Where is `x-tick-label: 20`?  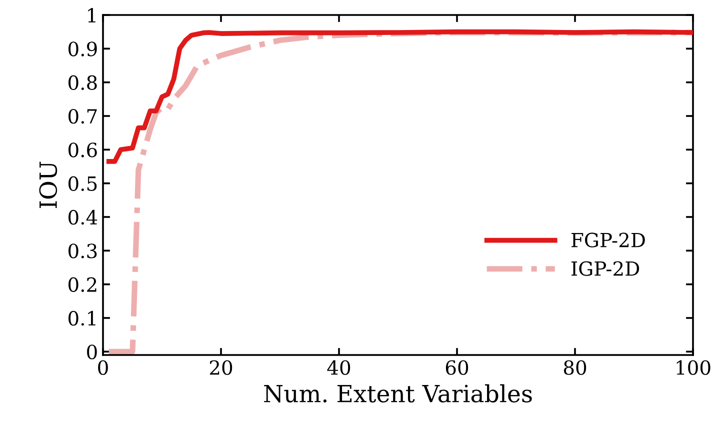
x-tick-label: 20 is located at coordinates (221, 367).